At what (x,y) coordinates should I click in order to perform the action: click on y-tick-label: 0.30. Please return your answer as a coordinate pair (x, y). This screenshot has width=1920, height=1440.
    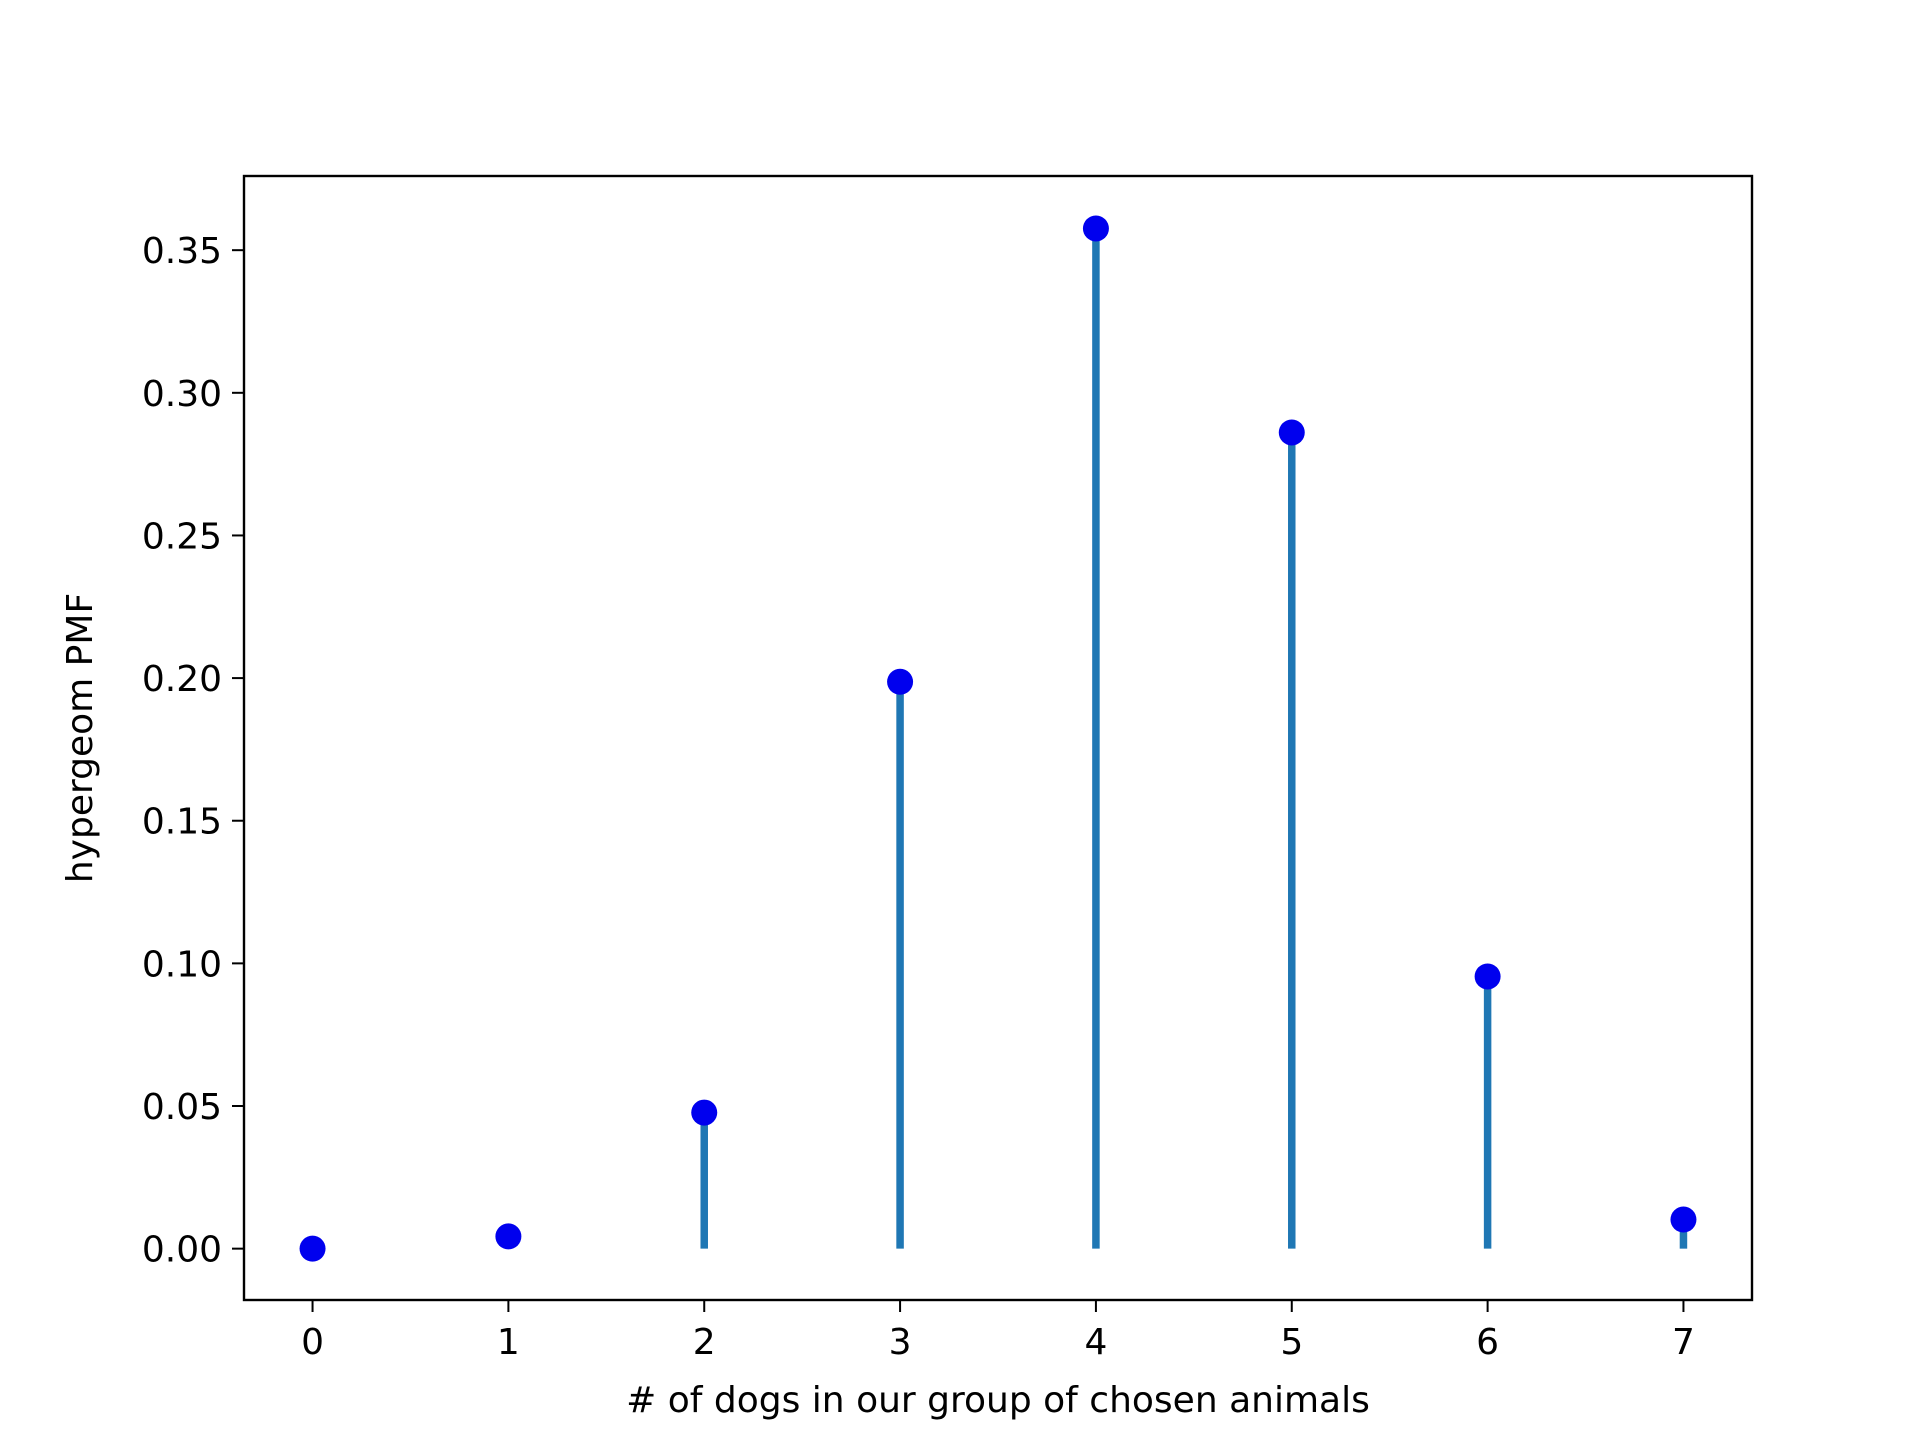
    Looking at the image, I should click on (182, 394).